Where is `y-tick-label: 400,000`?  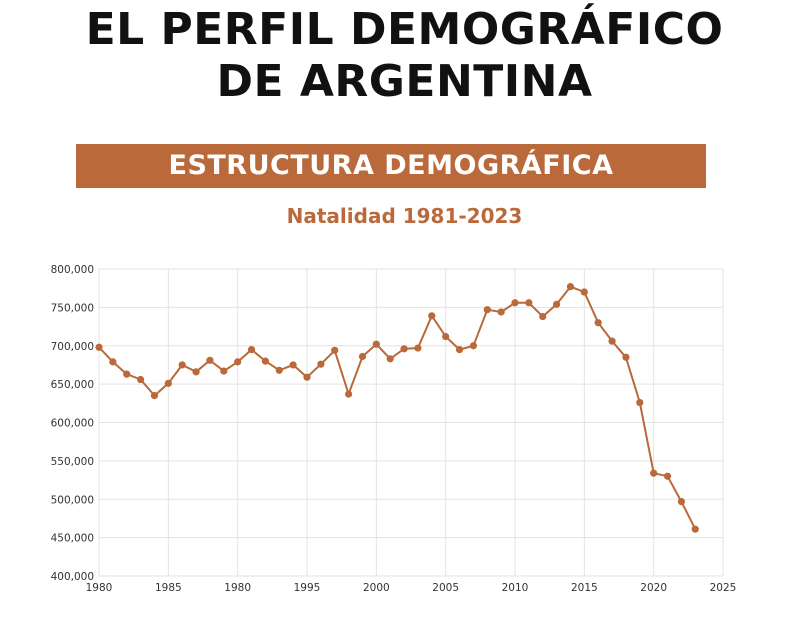 y-tick-label: 400,000 is located at coordinates (72, 577).